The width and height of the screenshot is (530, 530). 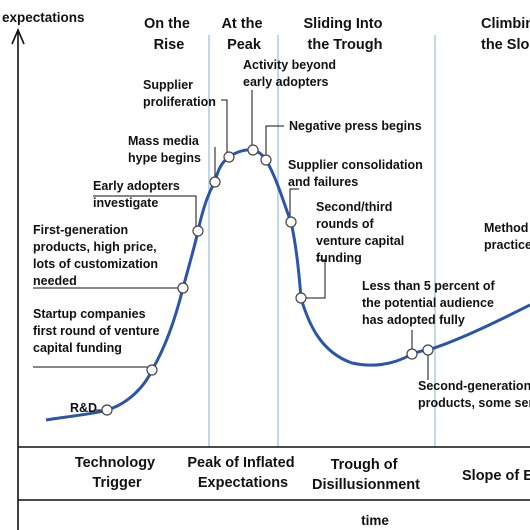 I want to click on marker-second-third, so click(x=301, y=298).